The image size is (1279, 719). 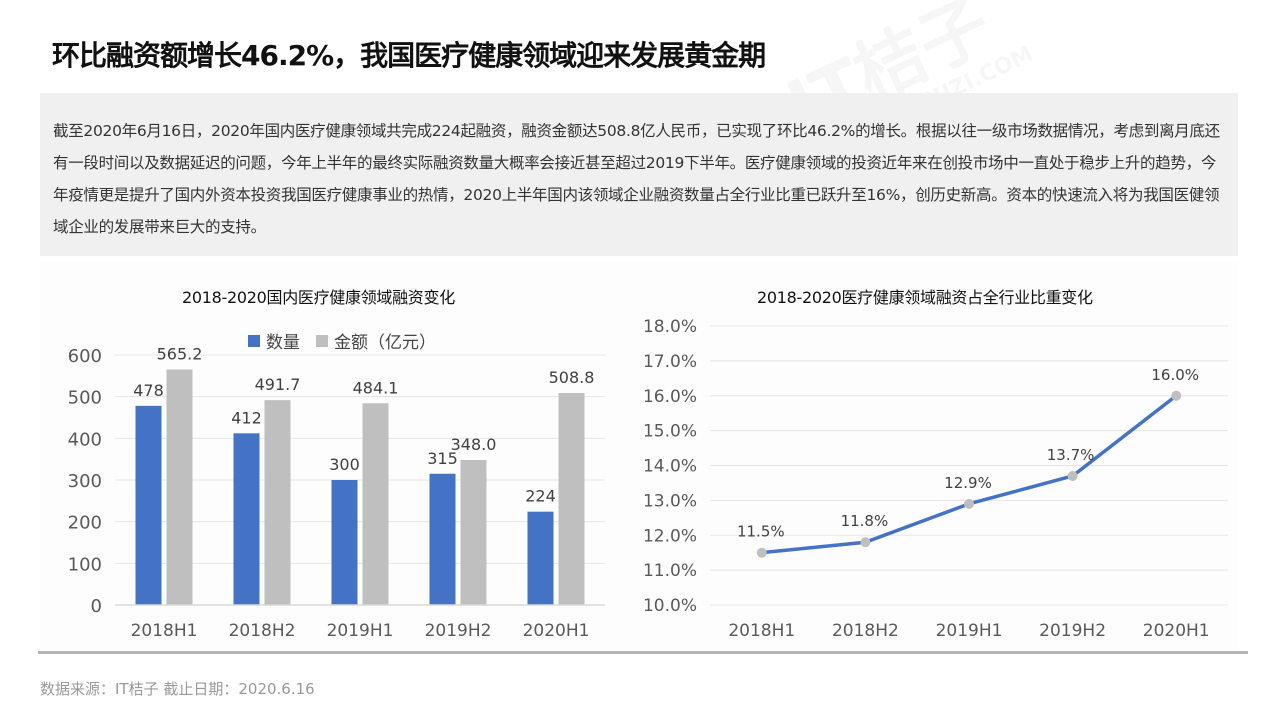 I want to click on data-label: 12.9%, so click(x=968, y=483).